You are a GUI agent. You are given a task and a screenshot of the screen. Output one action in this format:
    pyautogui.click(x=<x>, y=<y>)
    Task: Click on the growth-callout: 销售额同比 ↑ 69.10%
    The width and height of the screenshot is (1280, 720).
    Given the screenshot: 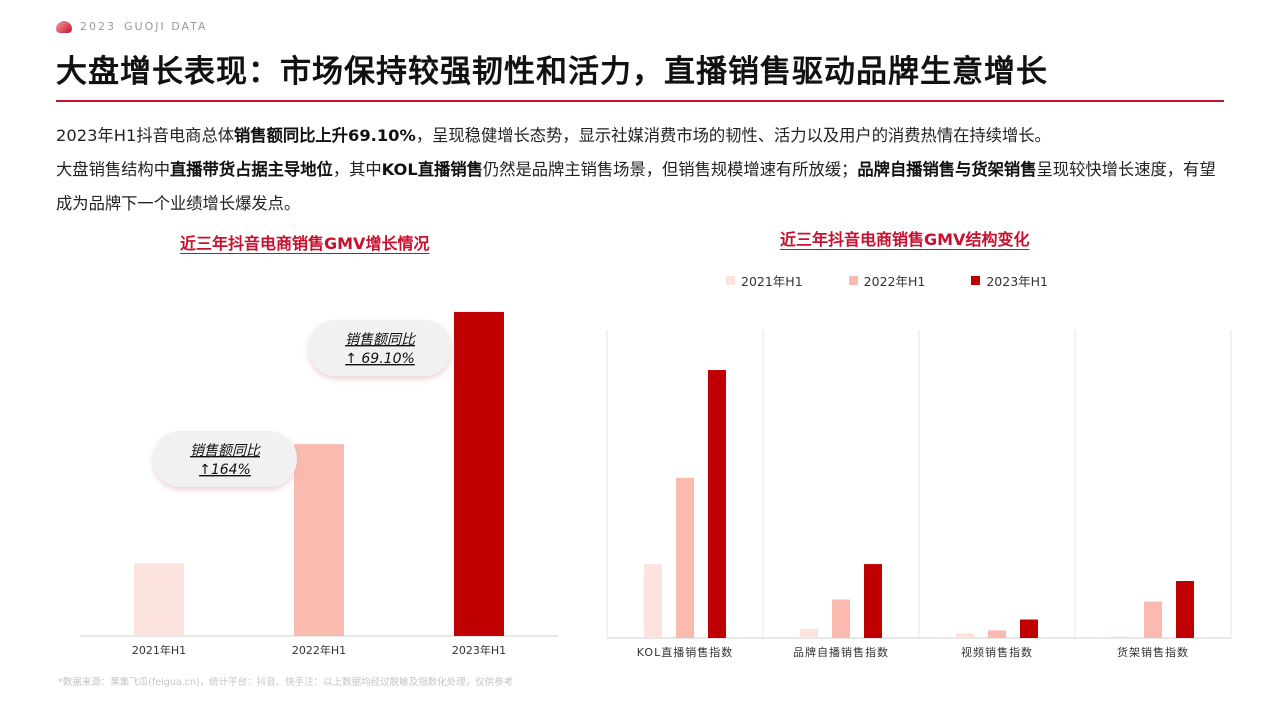 What is the action you would take?
    pyautogui.click(x=380, y=348)
    